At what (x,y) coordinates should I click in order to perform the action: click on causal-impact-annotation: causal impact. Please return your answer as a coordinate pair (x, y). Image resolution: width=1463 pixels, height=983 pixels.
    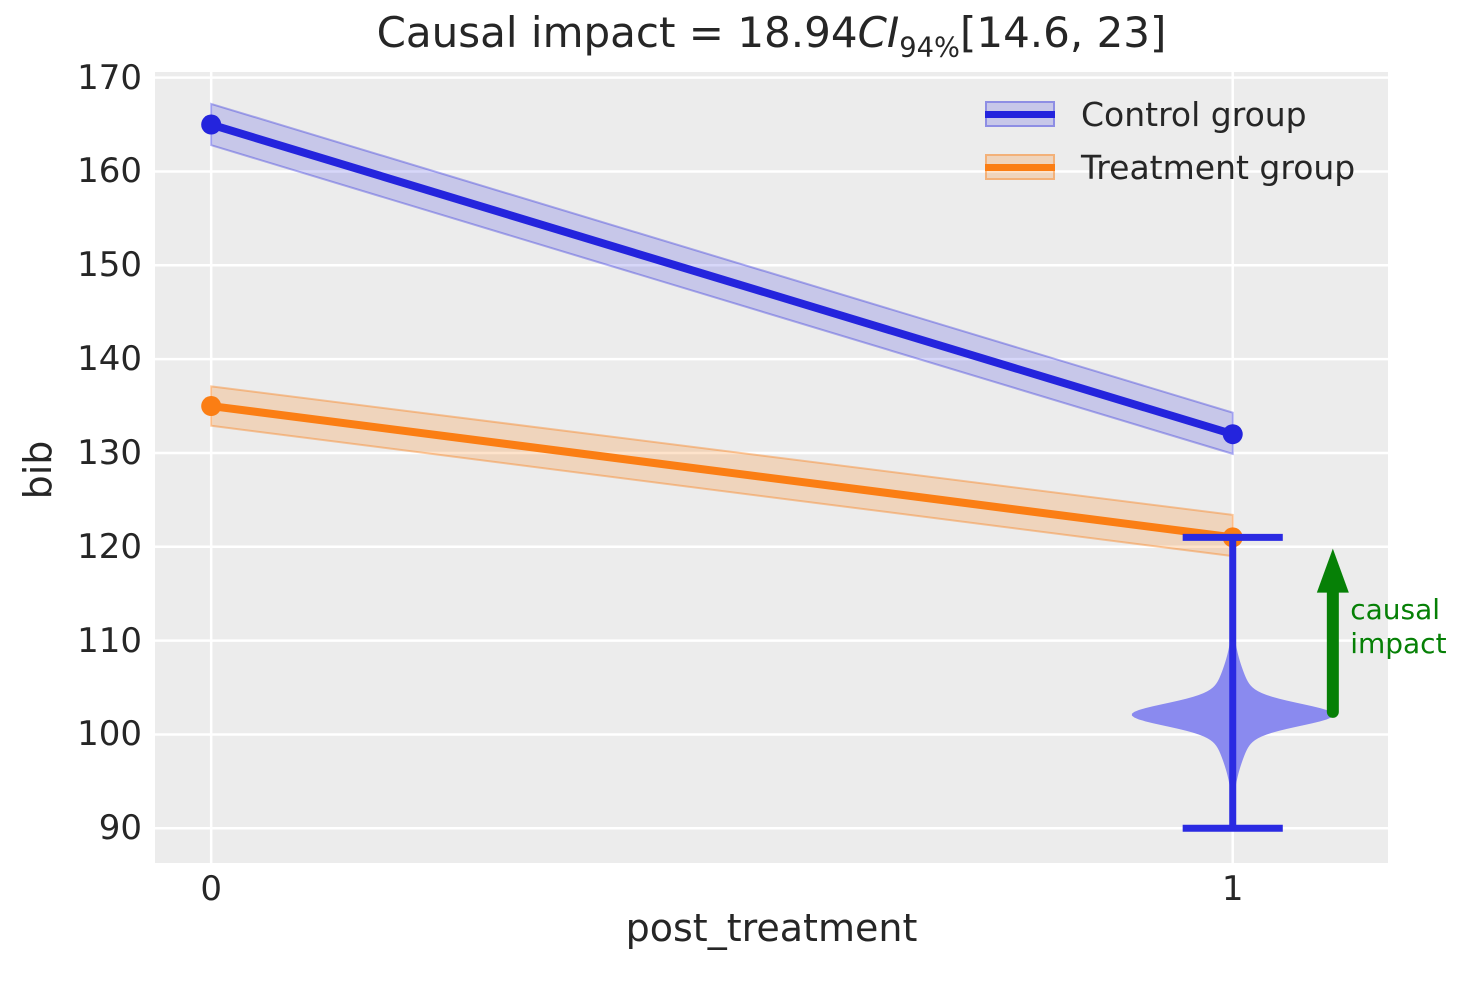
    Looking at the image, I should click on (1398, 627).